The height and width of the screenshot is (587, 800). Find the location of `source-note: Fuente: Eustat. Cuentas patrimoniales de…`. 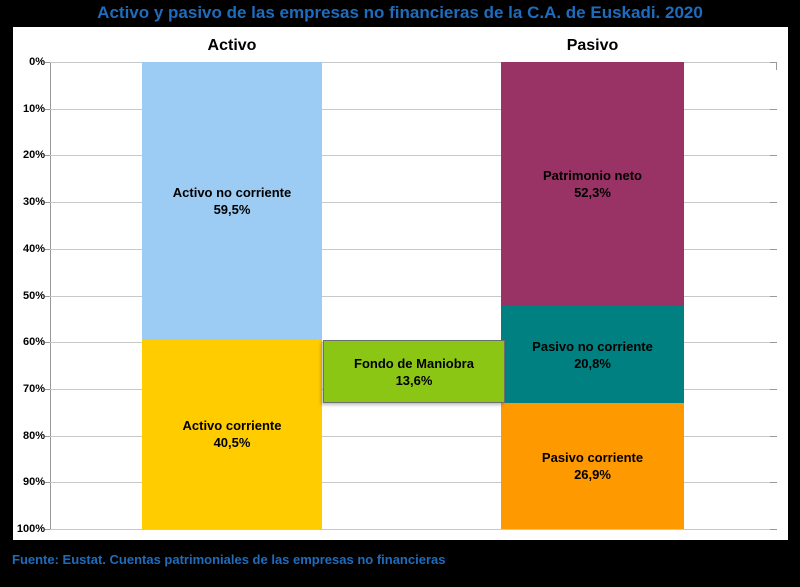

source-note: Fuente: Eustat. Cuentas patrimoniales de… is located at coordinates (229, 559).